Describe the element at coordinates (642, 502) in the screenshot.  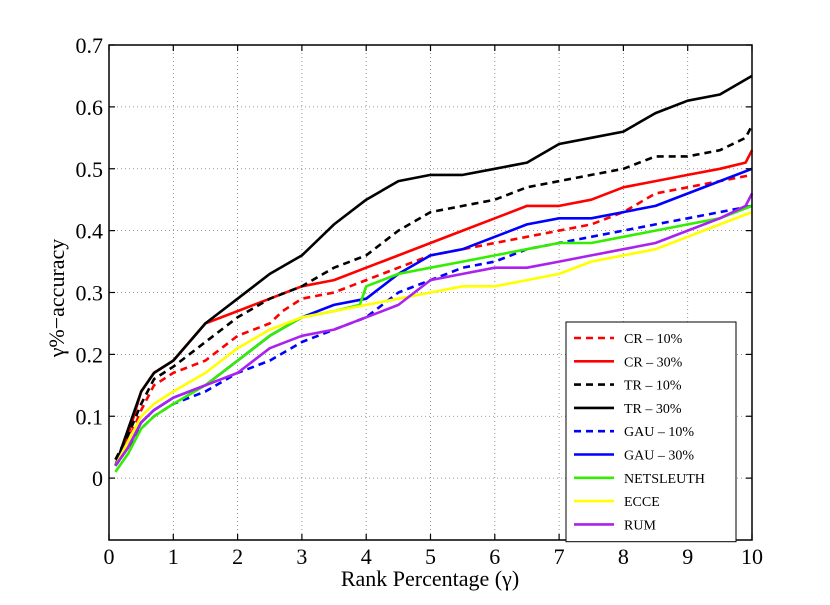
I see `legend-label: ECCE` at that location.